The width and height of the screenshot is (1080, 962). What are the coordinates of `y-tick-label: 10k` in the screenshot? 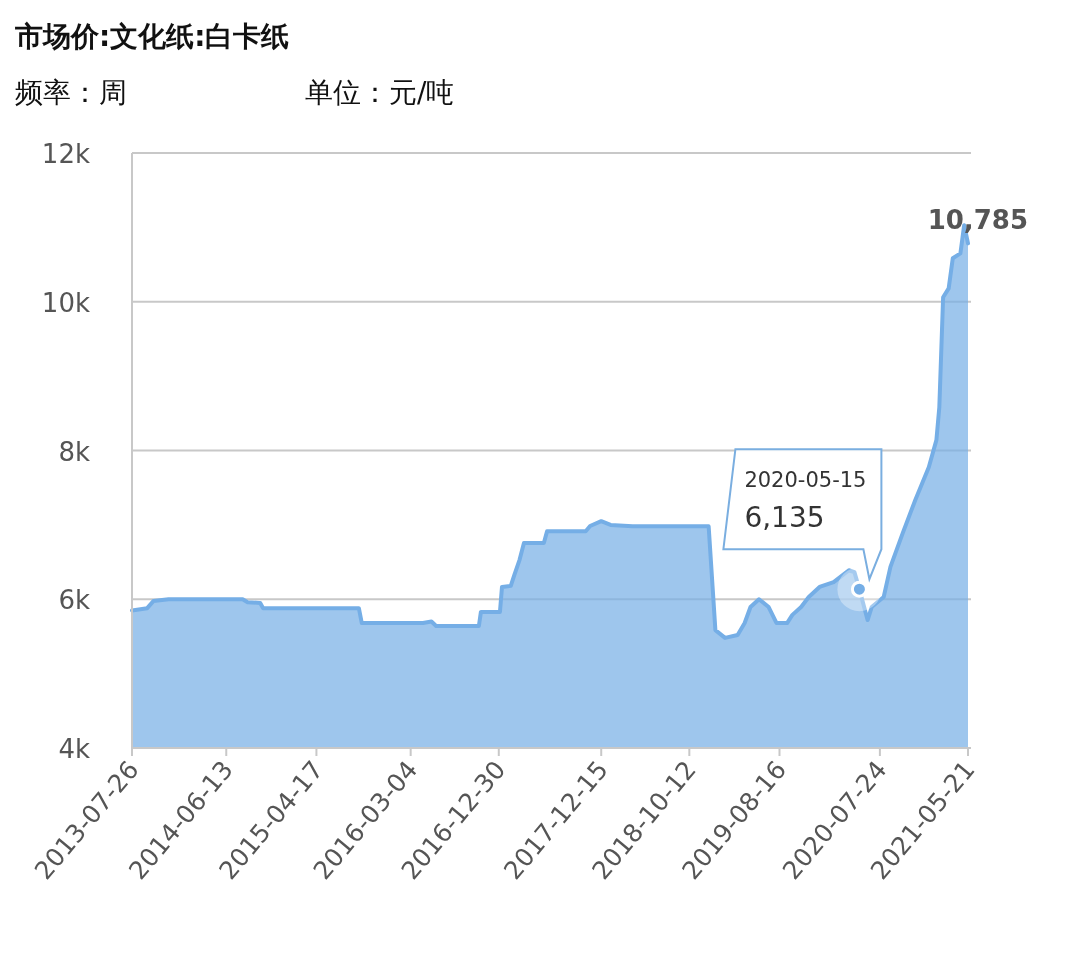 It's located at (65, 302).